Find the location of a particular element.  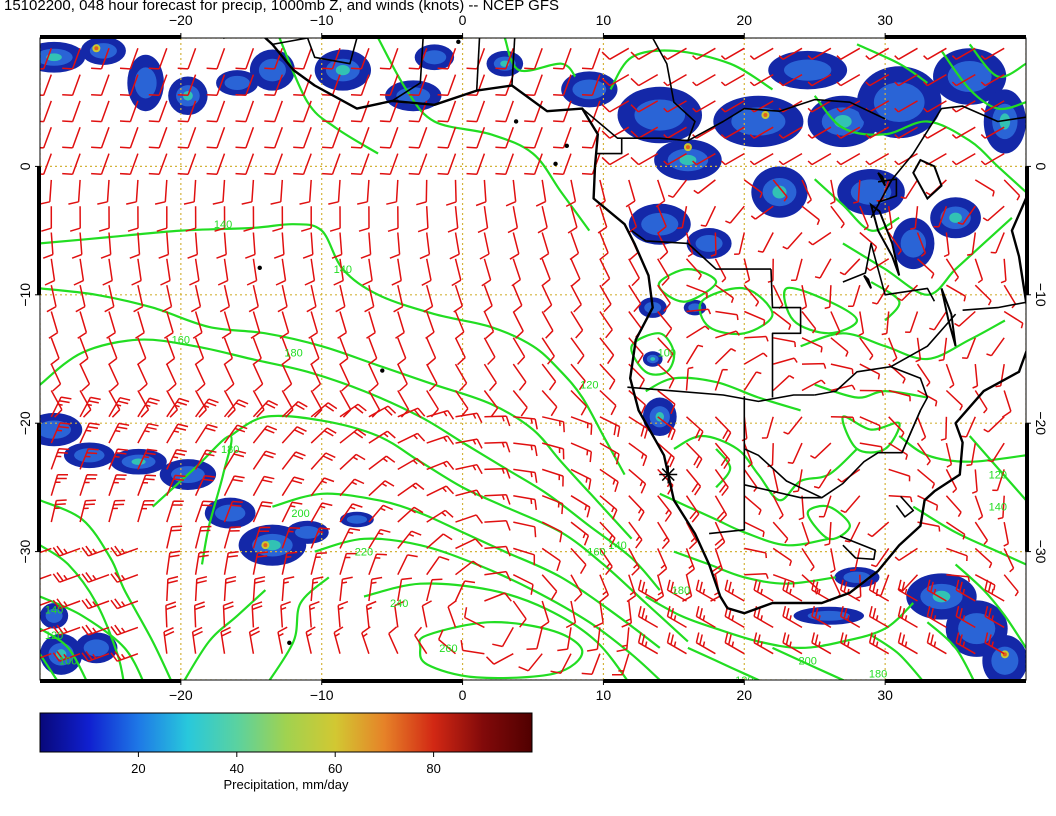

contour-label: 140 is located at coordinates (955, 687).